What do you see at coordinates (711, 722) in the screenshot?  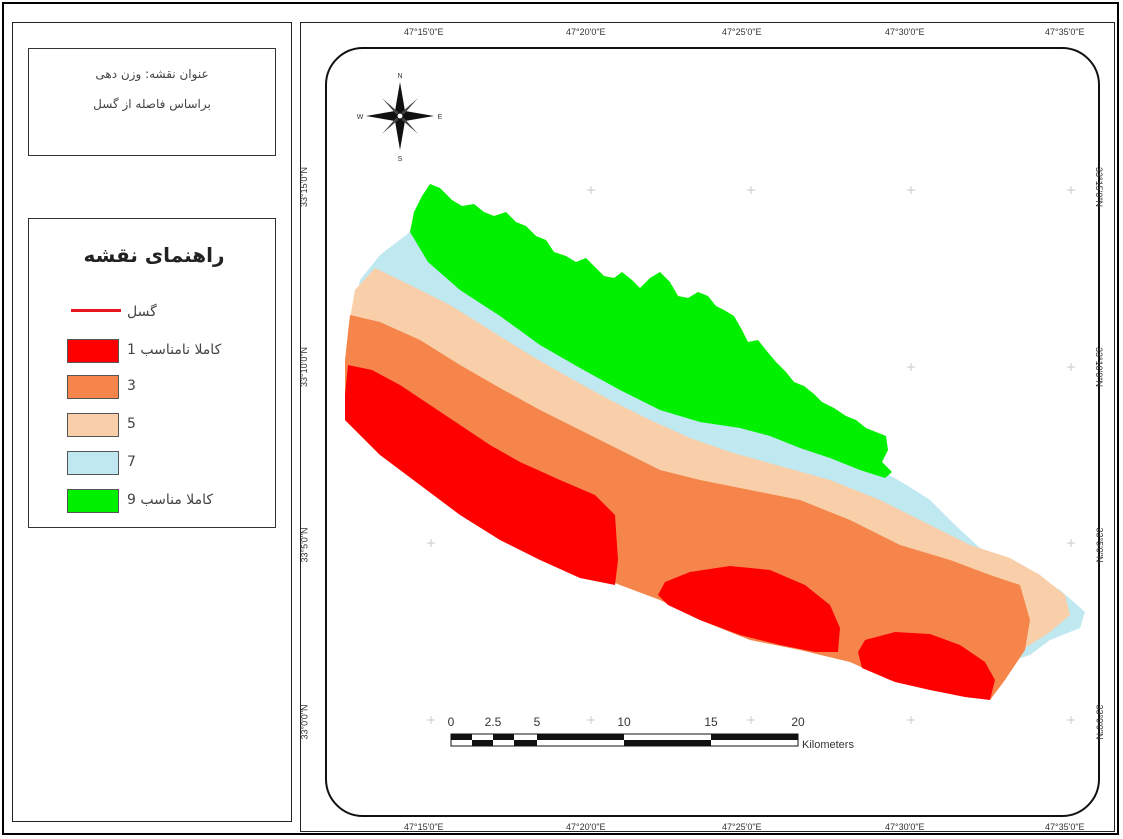 I see `scale-tick-15: 15` at bounding box center [711, 722].